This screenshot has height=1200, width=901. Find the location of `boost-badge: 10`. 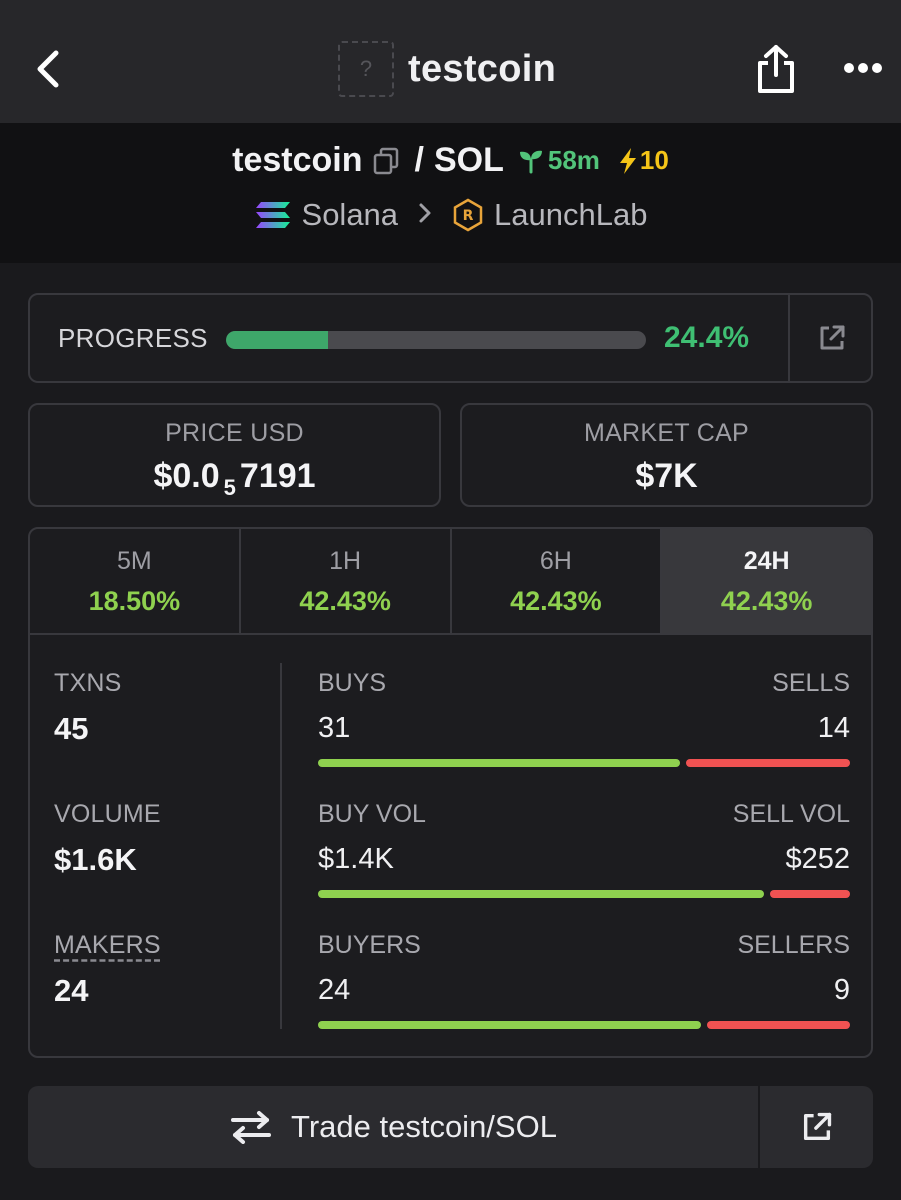

boost-badge: 10 is located at coordinates (643, 160).